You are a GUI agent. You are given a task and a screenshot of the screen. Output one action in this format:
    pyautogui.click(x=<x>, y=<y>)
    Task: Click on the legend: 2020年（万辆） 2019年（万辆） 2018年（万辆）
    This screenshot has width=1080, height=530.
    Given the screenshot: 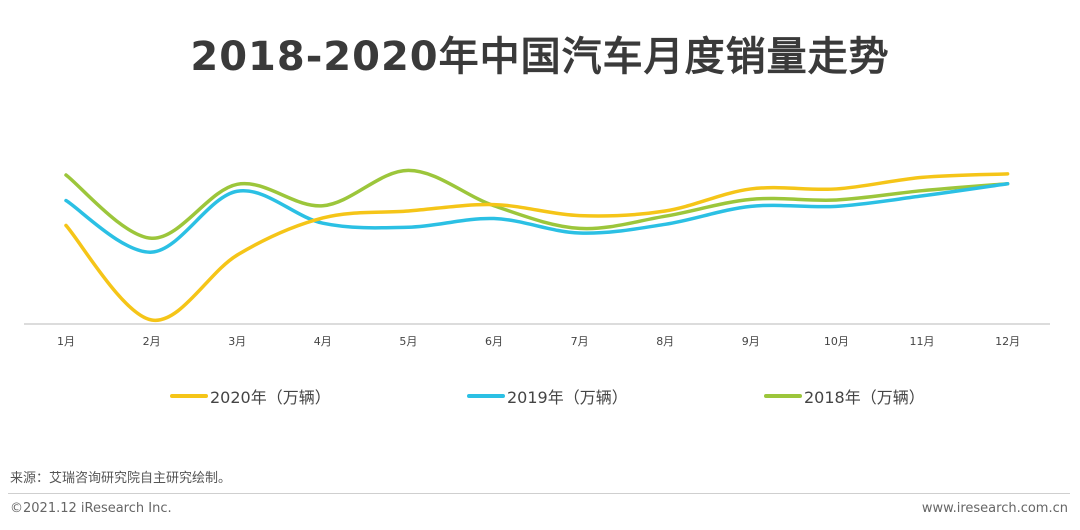 What is the action you would take?
    pyautogui.click(x=540, y=397)
    